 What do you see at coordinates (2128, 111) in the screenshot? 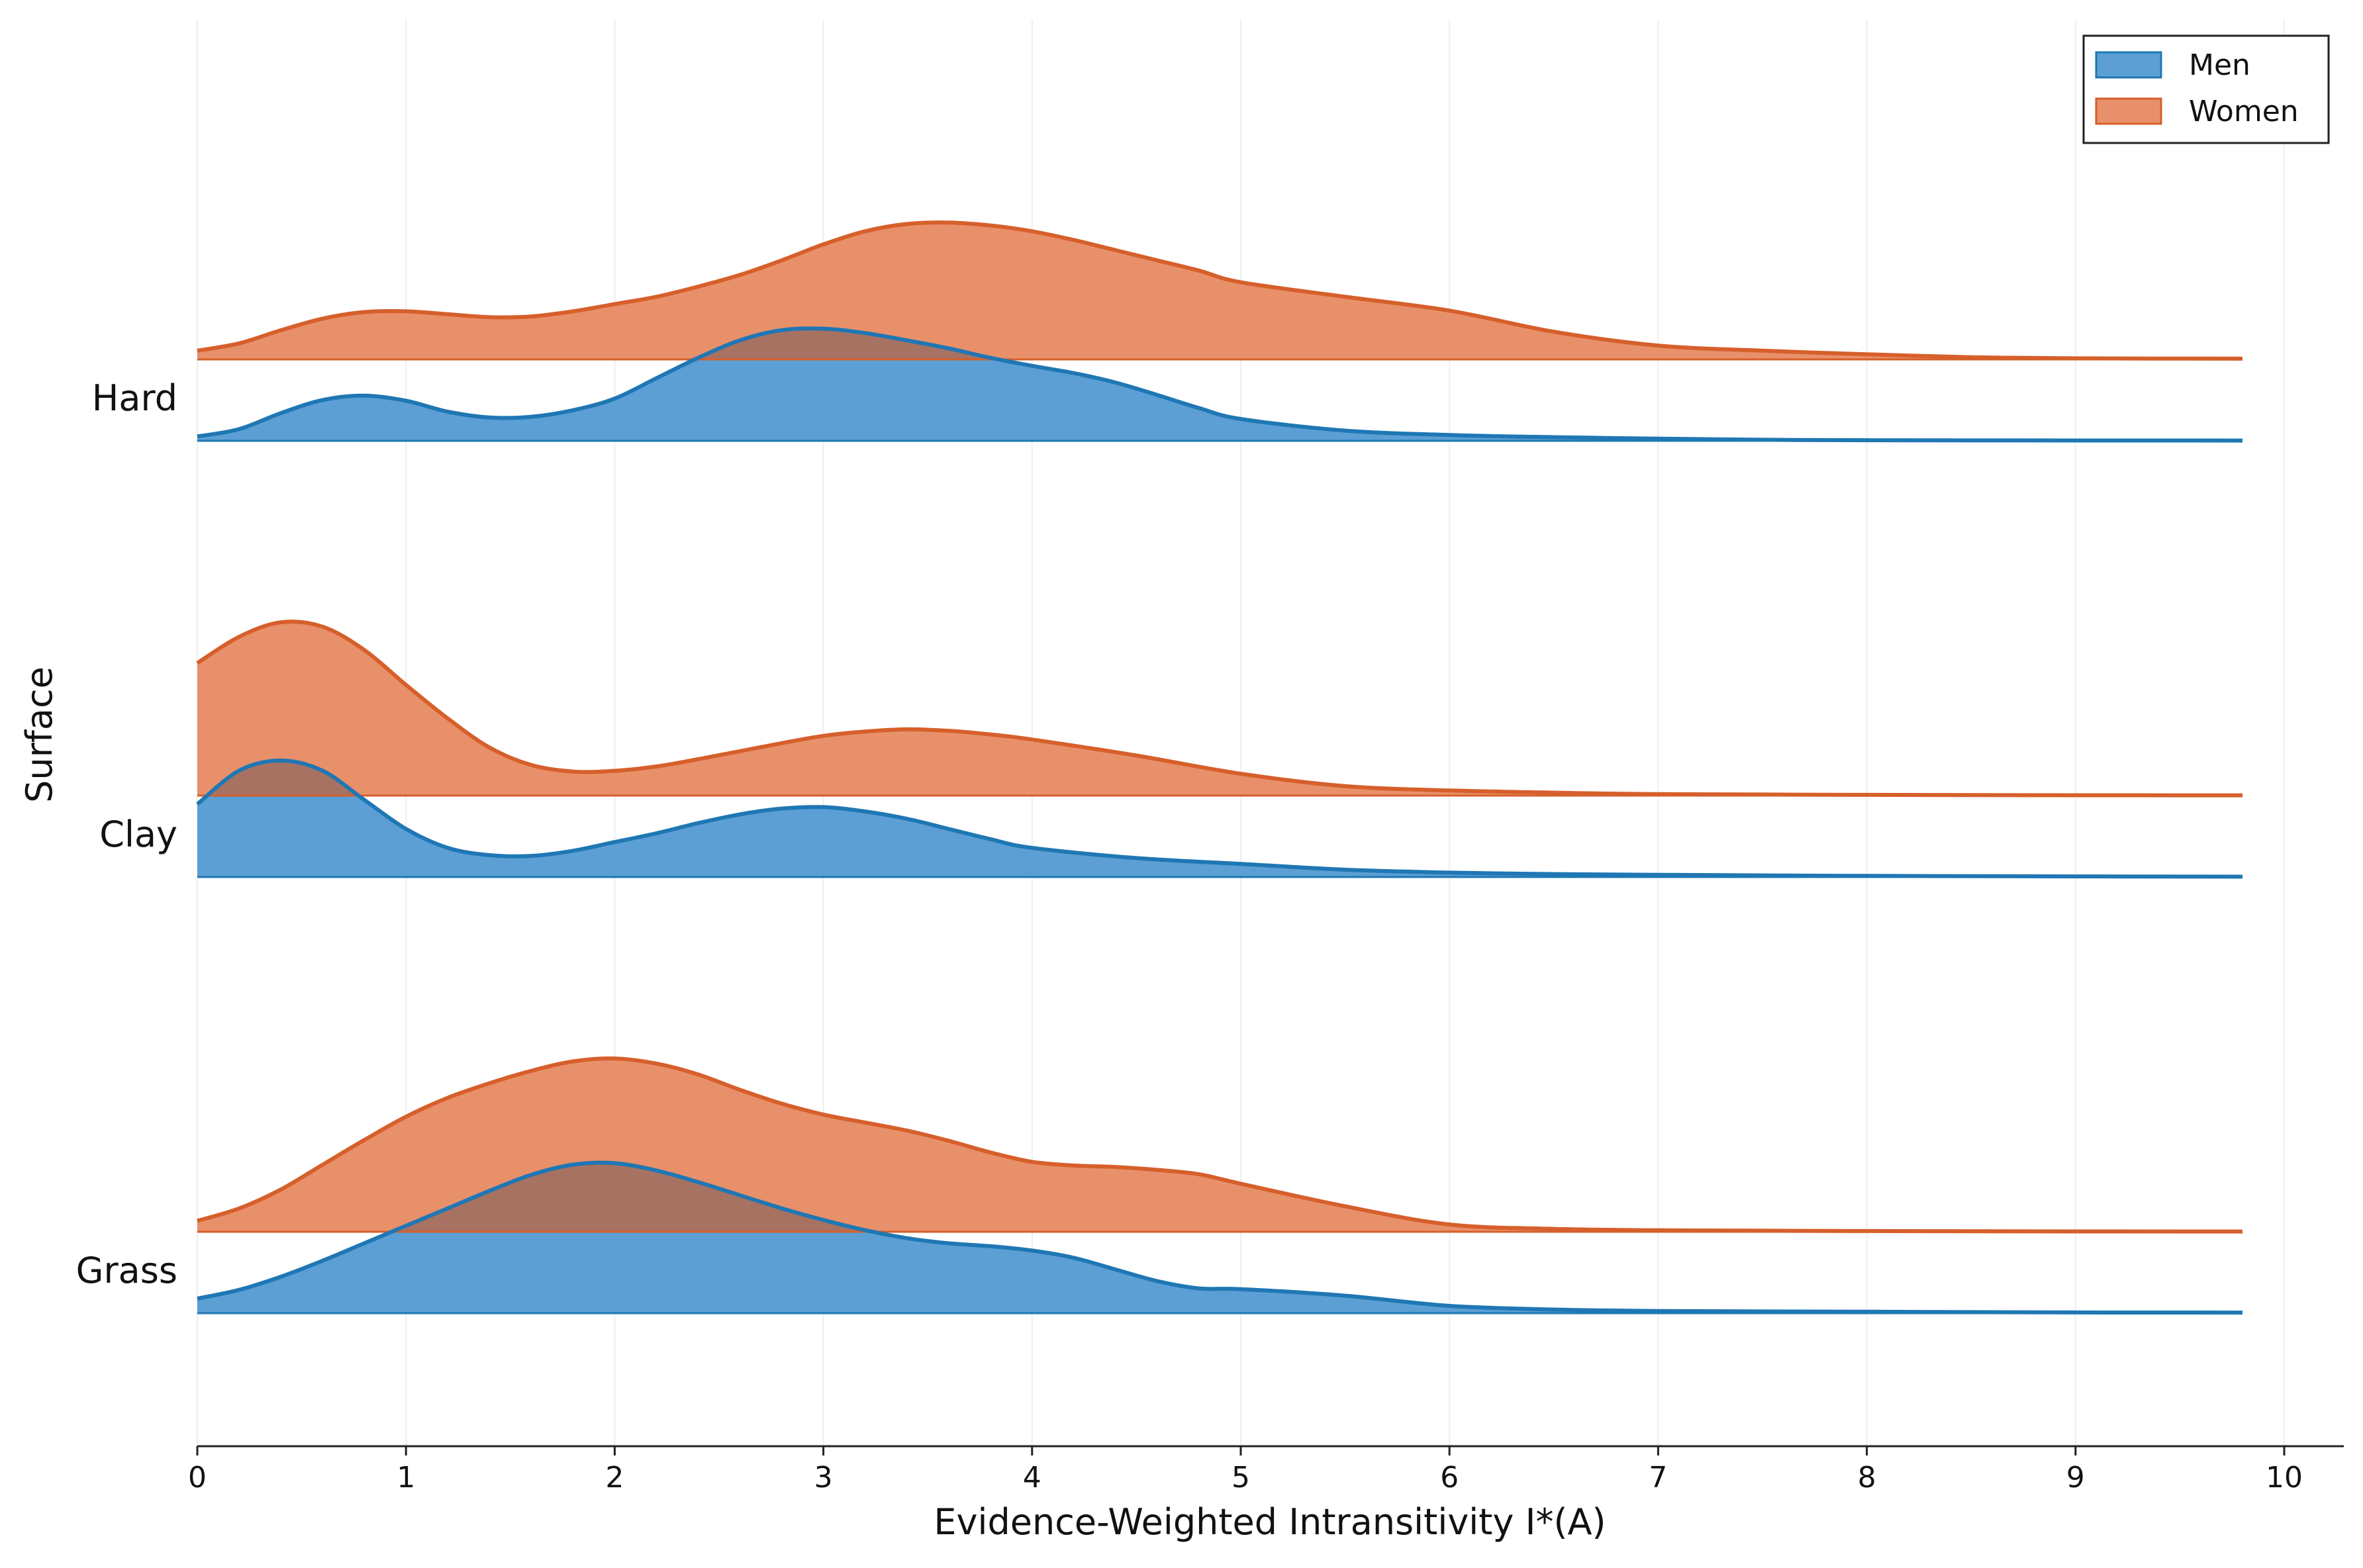
I see `legend-swatch-women` at bounding box center [2128, 111].